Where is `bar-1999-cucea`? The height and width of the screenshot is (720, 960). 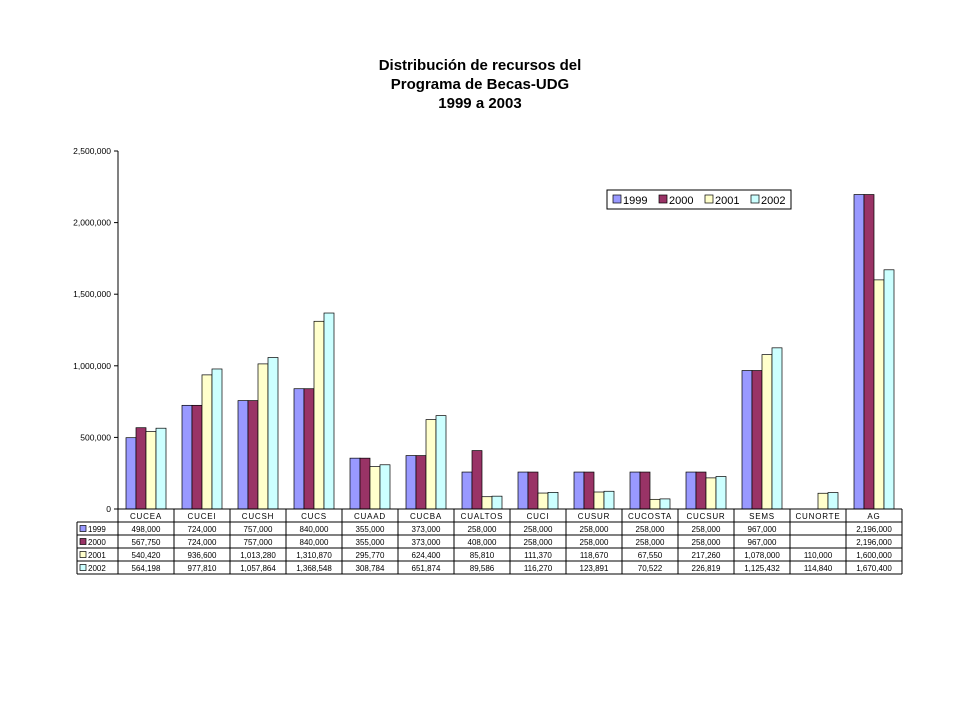 bar-1999-cucea is located at coordinates (131, 473).